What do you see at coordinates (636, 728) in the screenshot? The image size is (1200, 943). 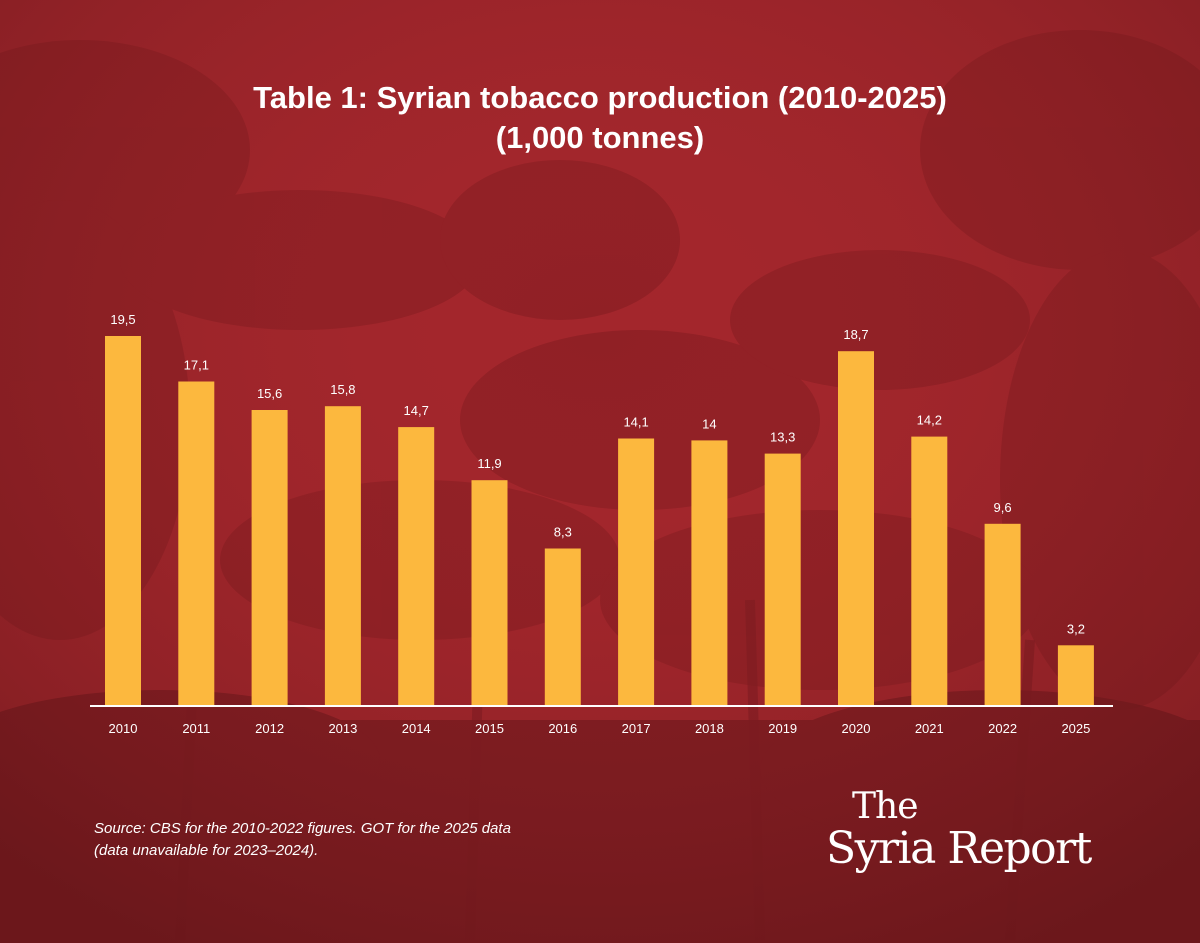 I see `x-tick-label-2017: 2017` at bounding box center [636, 728].